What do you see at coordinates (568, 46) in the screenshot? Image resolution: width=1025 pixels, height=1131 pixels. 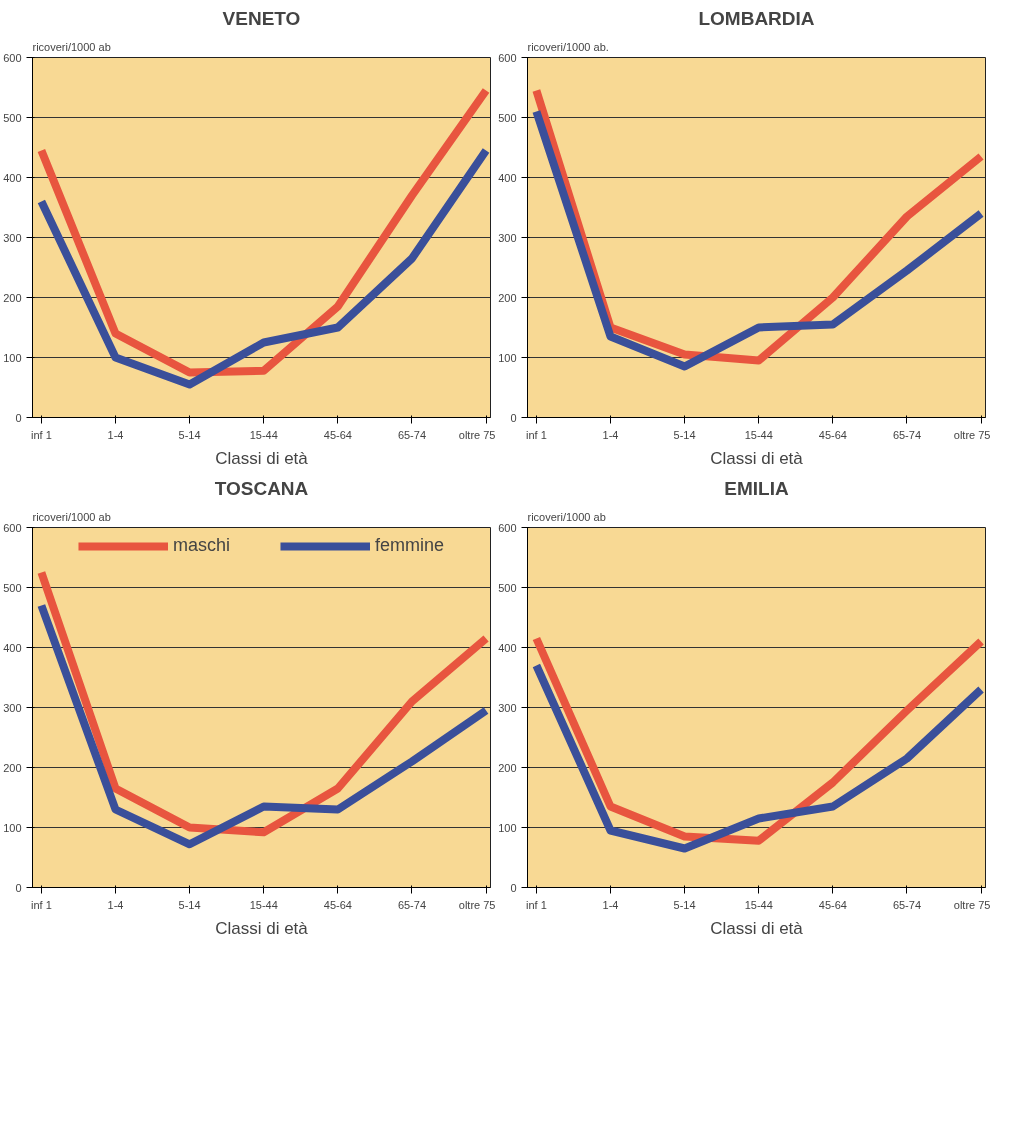 I see `y-axis-title: ricoveri/1000 ab.` at bounding box center [568, 46].